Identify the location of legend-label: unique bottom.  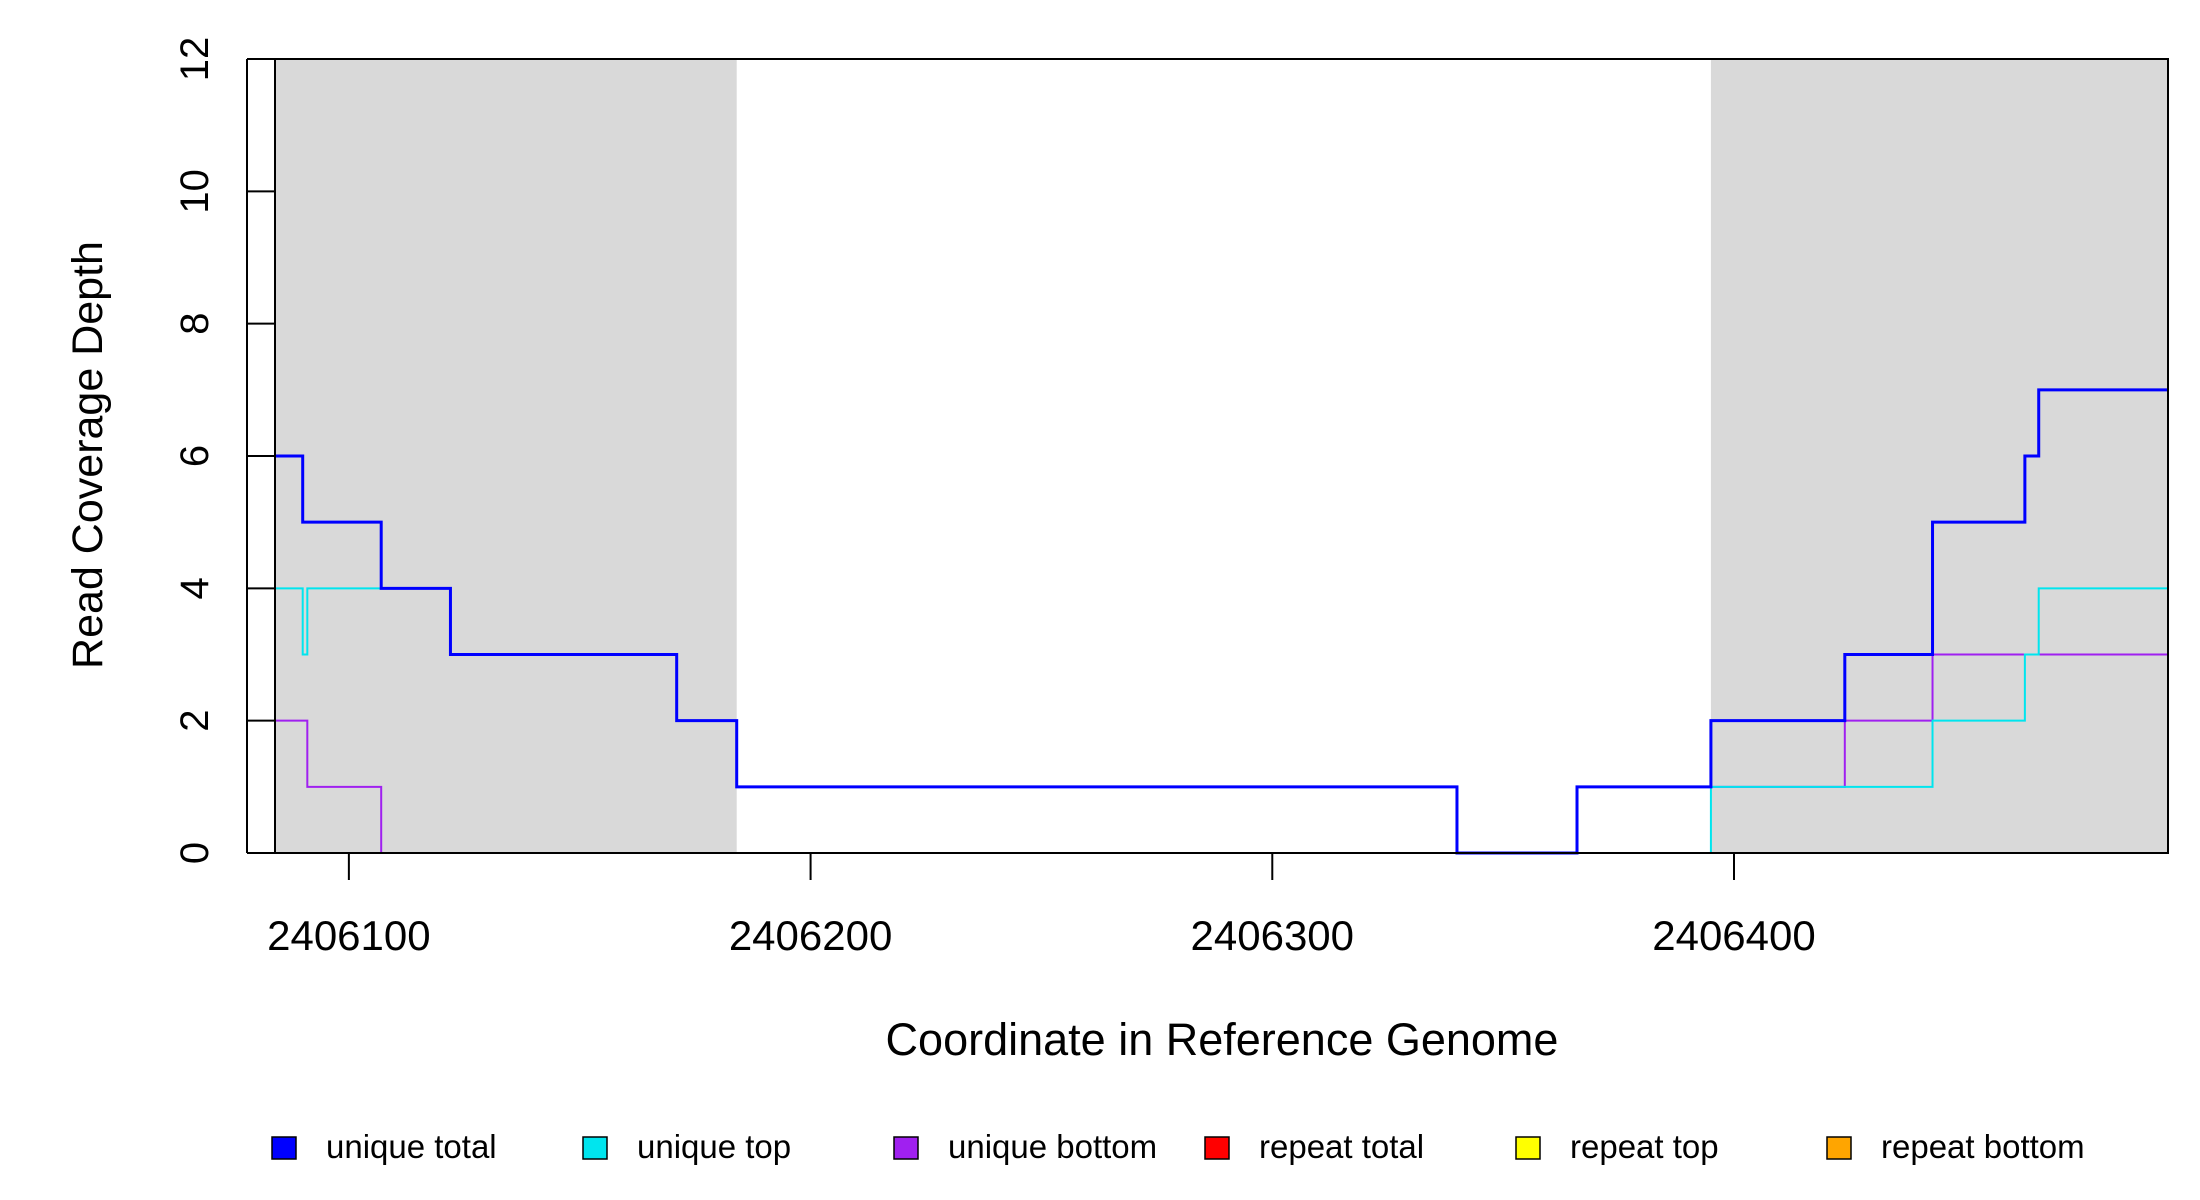
(1052, 1146).